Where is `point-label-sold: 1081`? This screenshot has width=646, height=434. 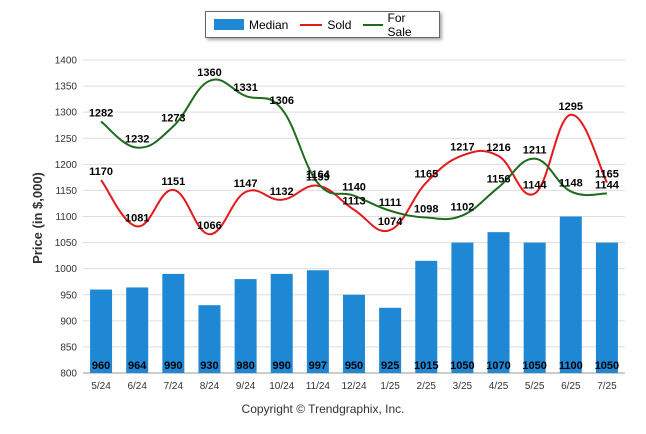 point-label-sold: 1081 is located at coordinates (137, 218).